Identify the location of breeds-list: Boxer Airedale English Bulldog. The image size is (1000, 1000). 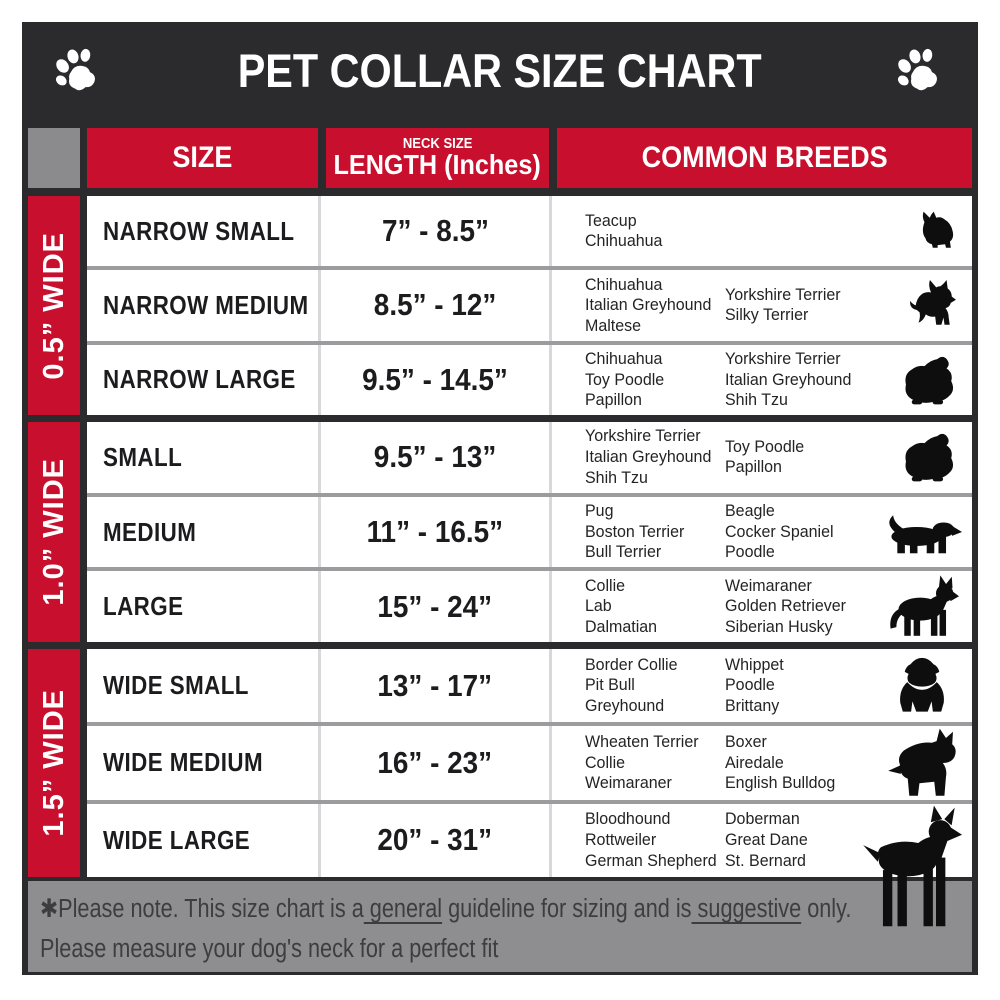
(780, 763).